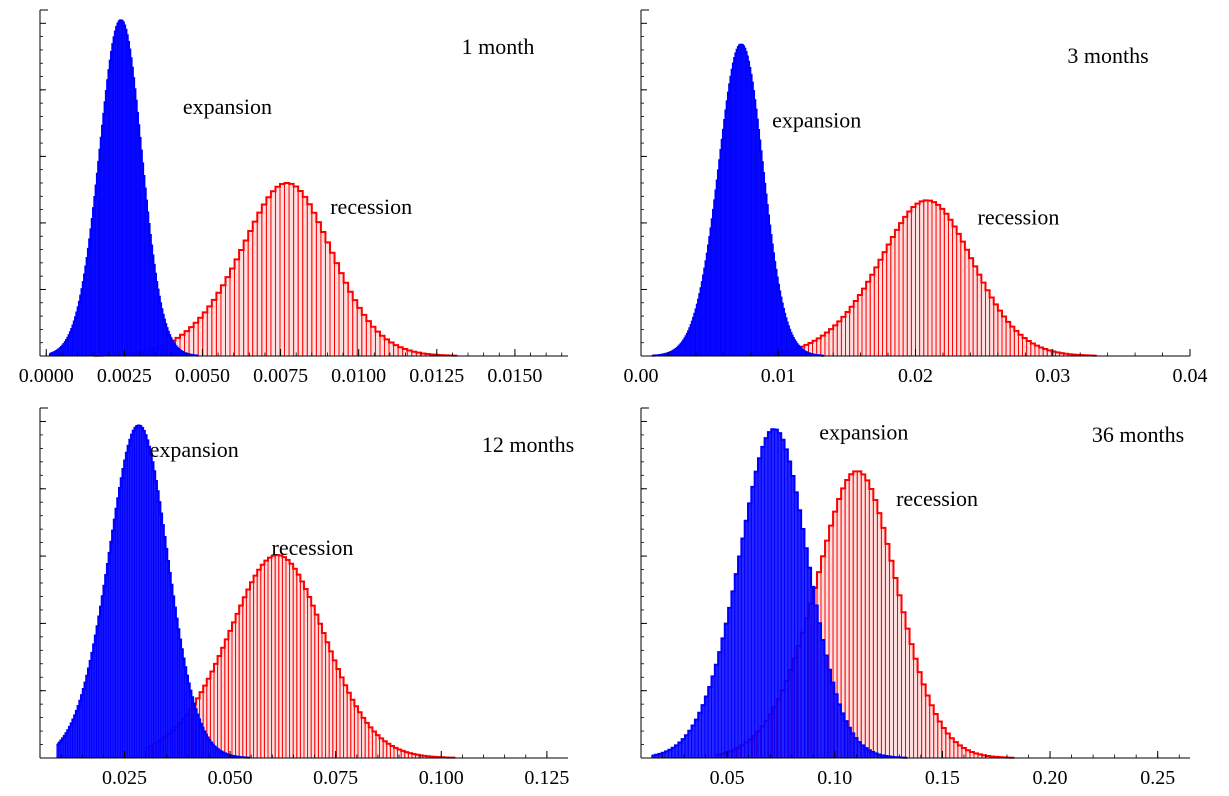 The image size is (1229, 796). I want to click on outline-recession, so click(300, 656).